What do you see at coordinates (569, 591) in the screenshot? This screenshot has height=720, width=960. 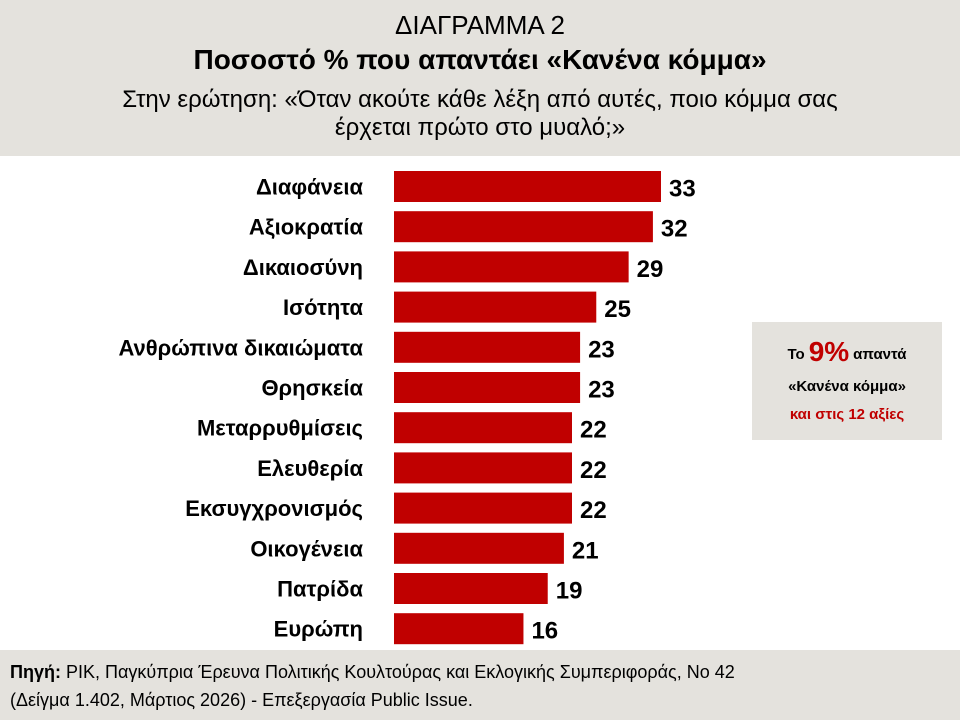 I see `data-label: 19` at bounding box center [569, 591].